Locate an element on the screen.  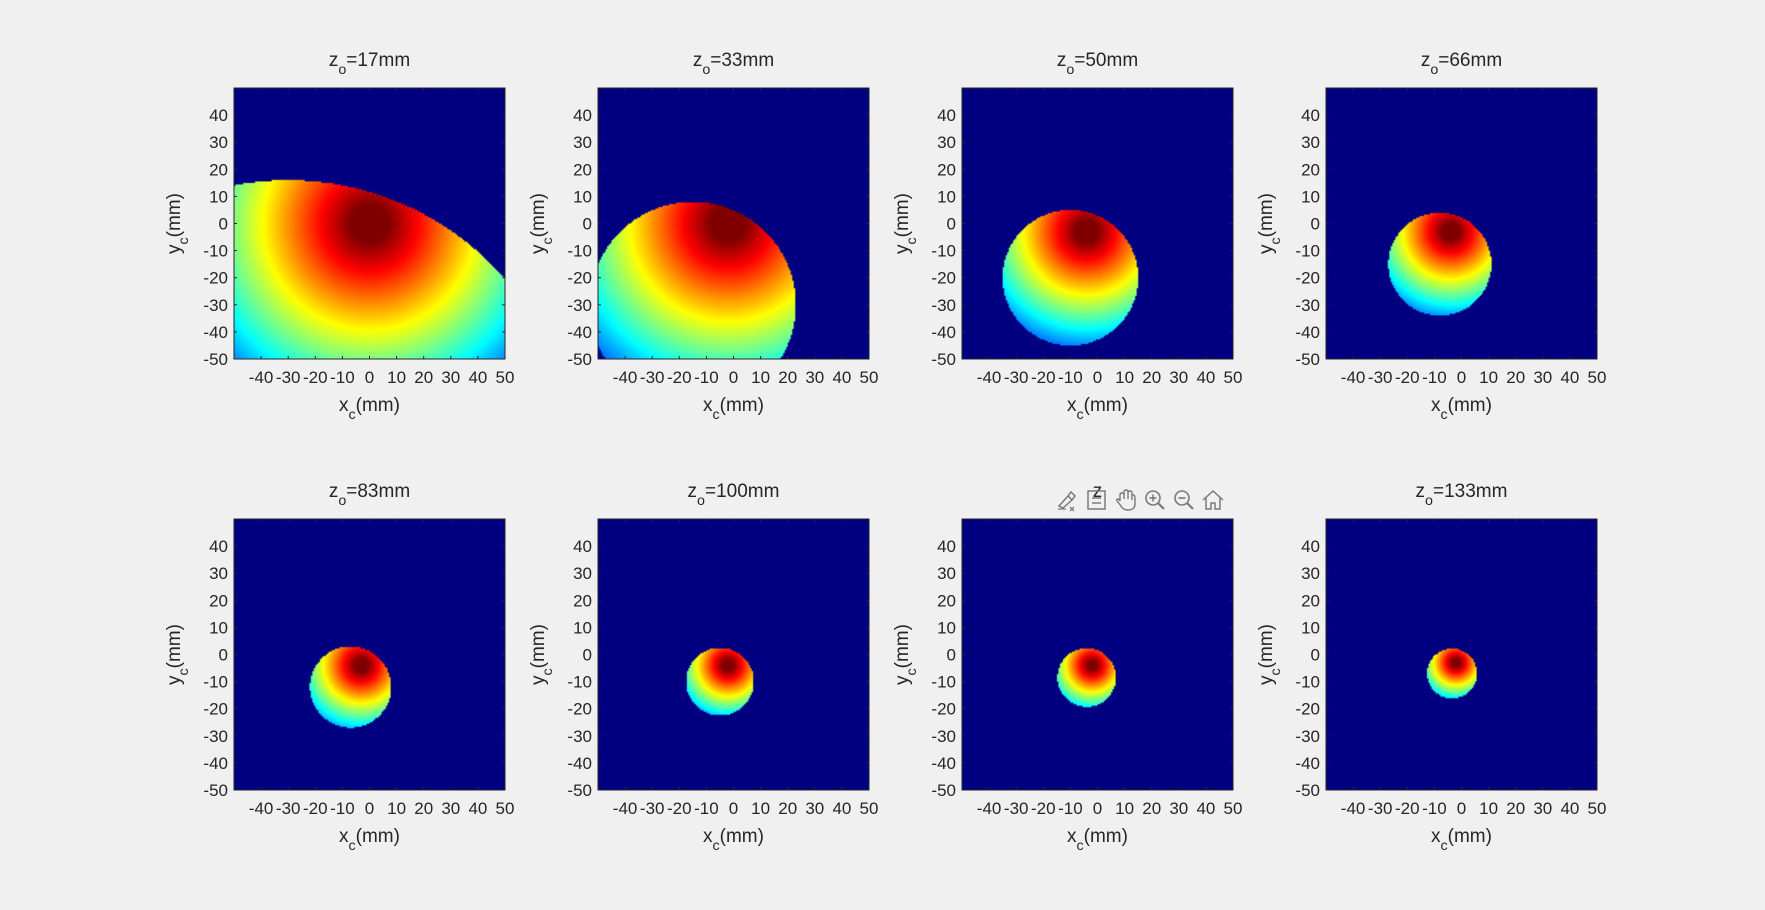
subplot-title-5: zo=83mm is located at coordinates (369, 495).